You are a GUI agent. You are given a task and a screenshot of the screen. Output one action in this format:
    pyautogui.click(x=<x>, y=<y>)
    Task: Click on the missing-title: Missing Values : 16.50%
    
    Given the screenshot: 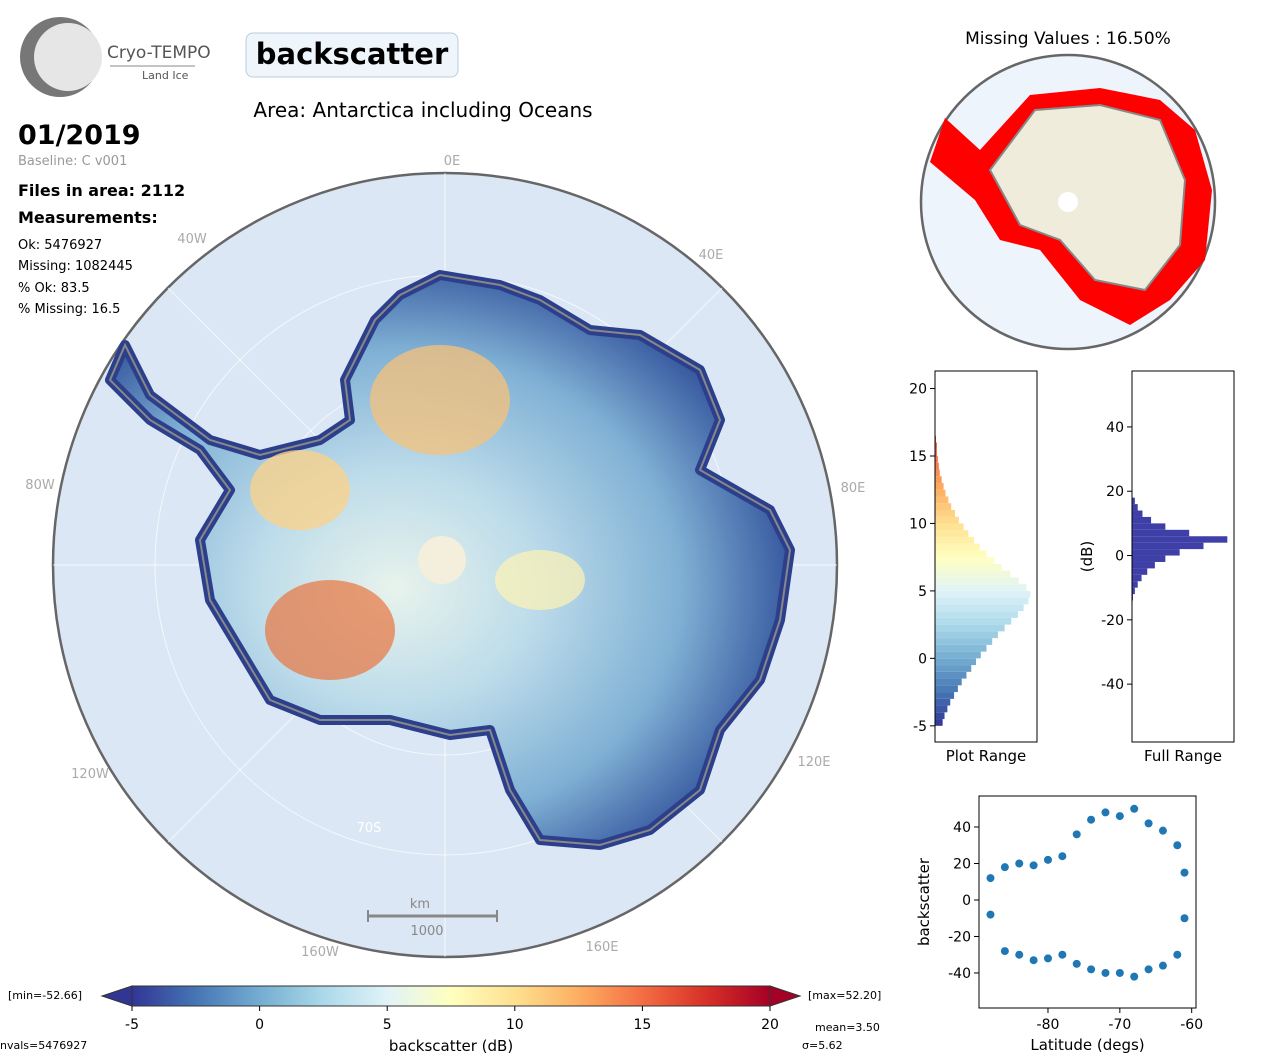 What is the action you would take?
    pyautogui.click(x=1068, y=39)
    